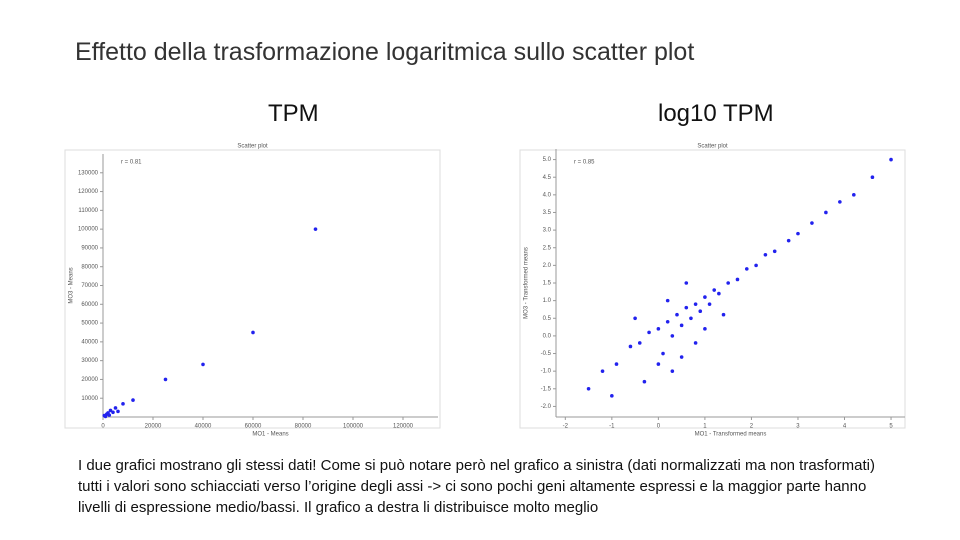 The image size is (960, 540). What do you see at coordinates (89, 380) in the screenshot?
I see `y-tick-label: 20000` at bounding box center [89, 380].